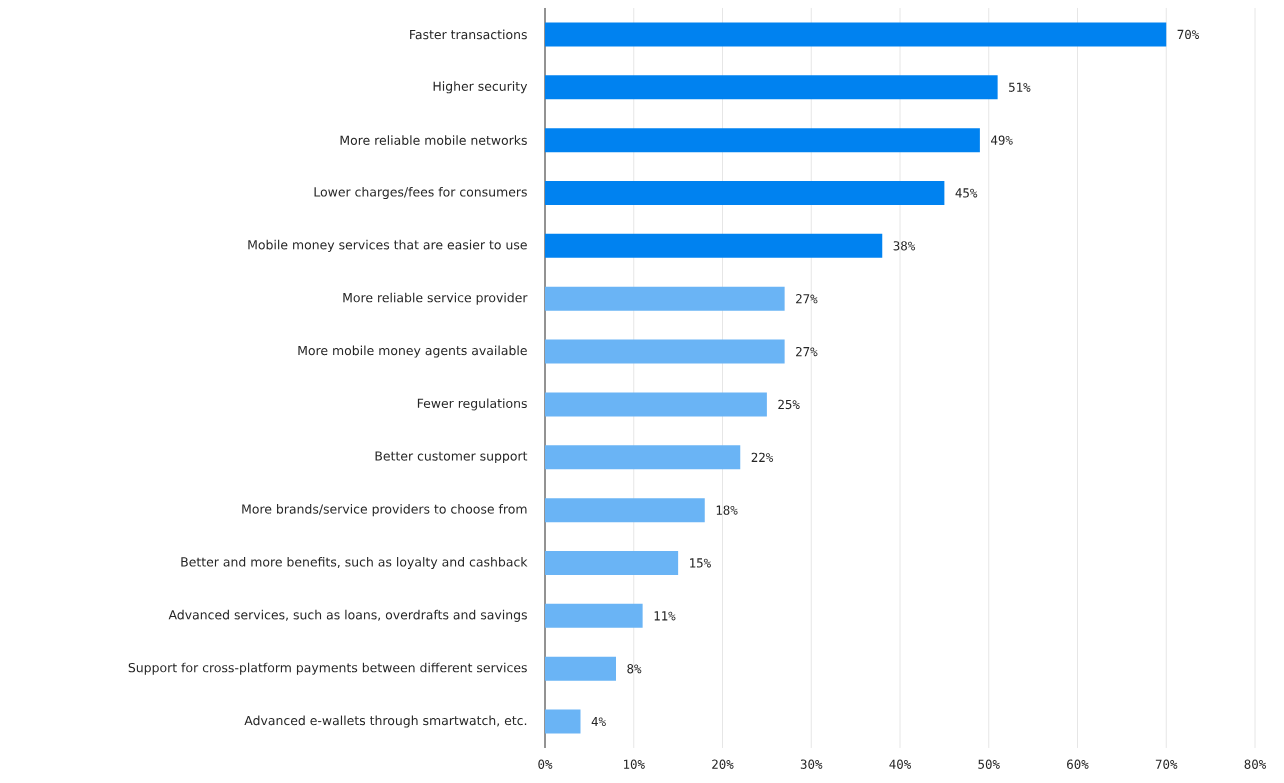  I want to click on y-tick-label: Mobile money services that are easier to use, so click(387, 245).